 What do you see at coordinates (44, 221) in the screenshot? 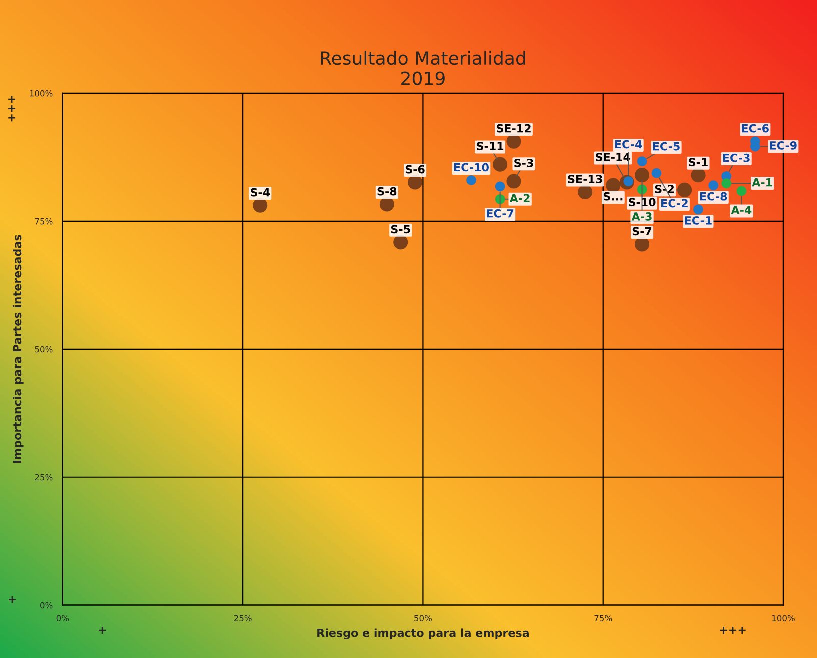
I see `y-tick-label: 75%` at bounding box center [44, 221].